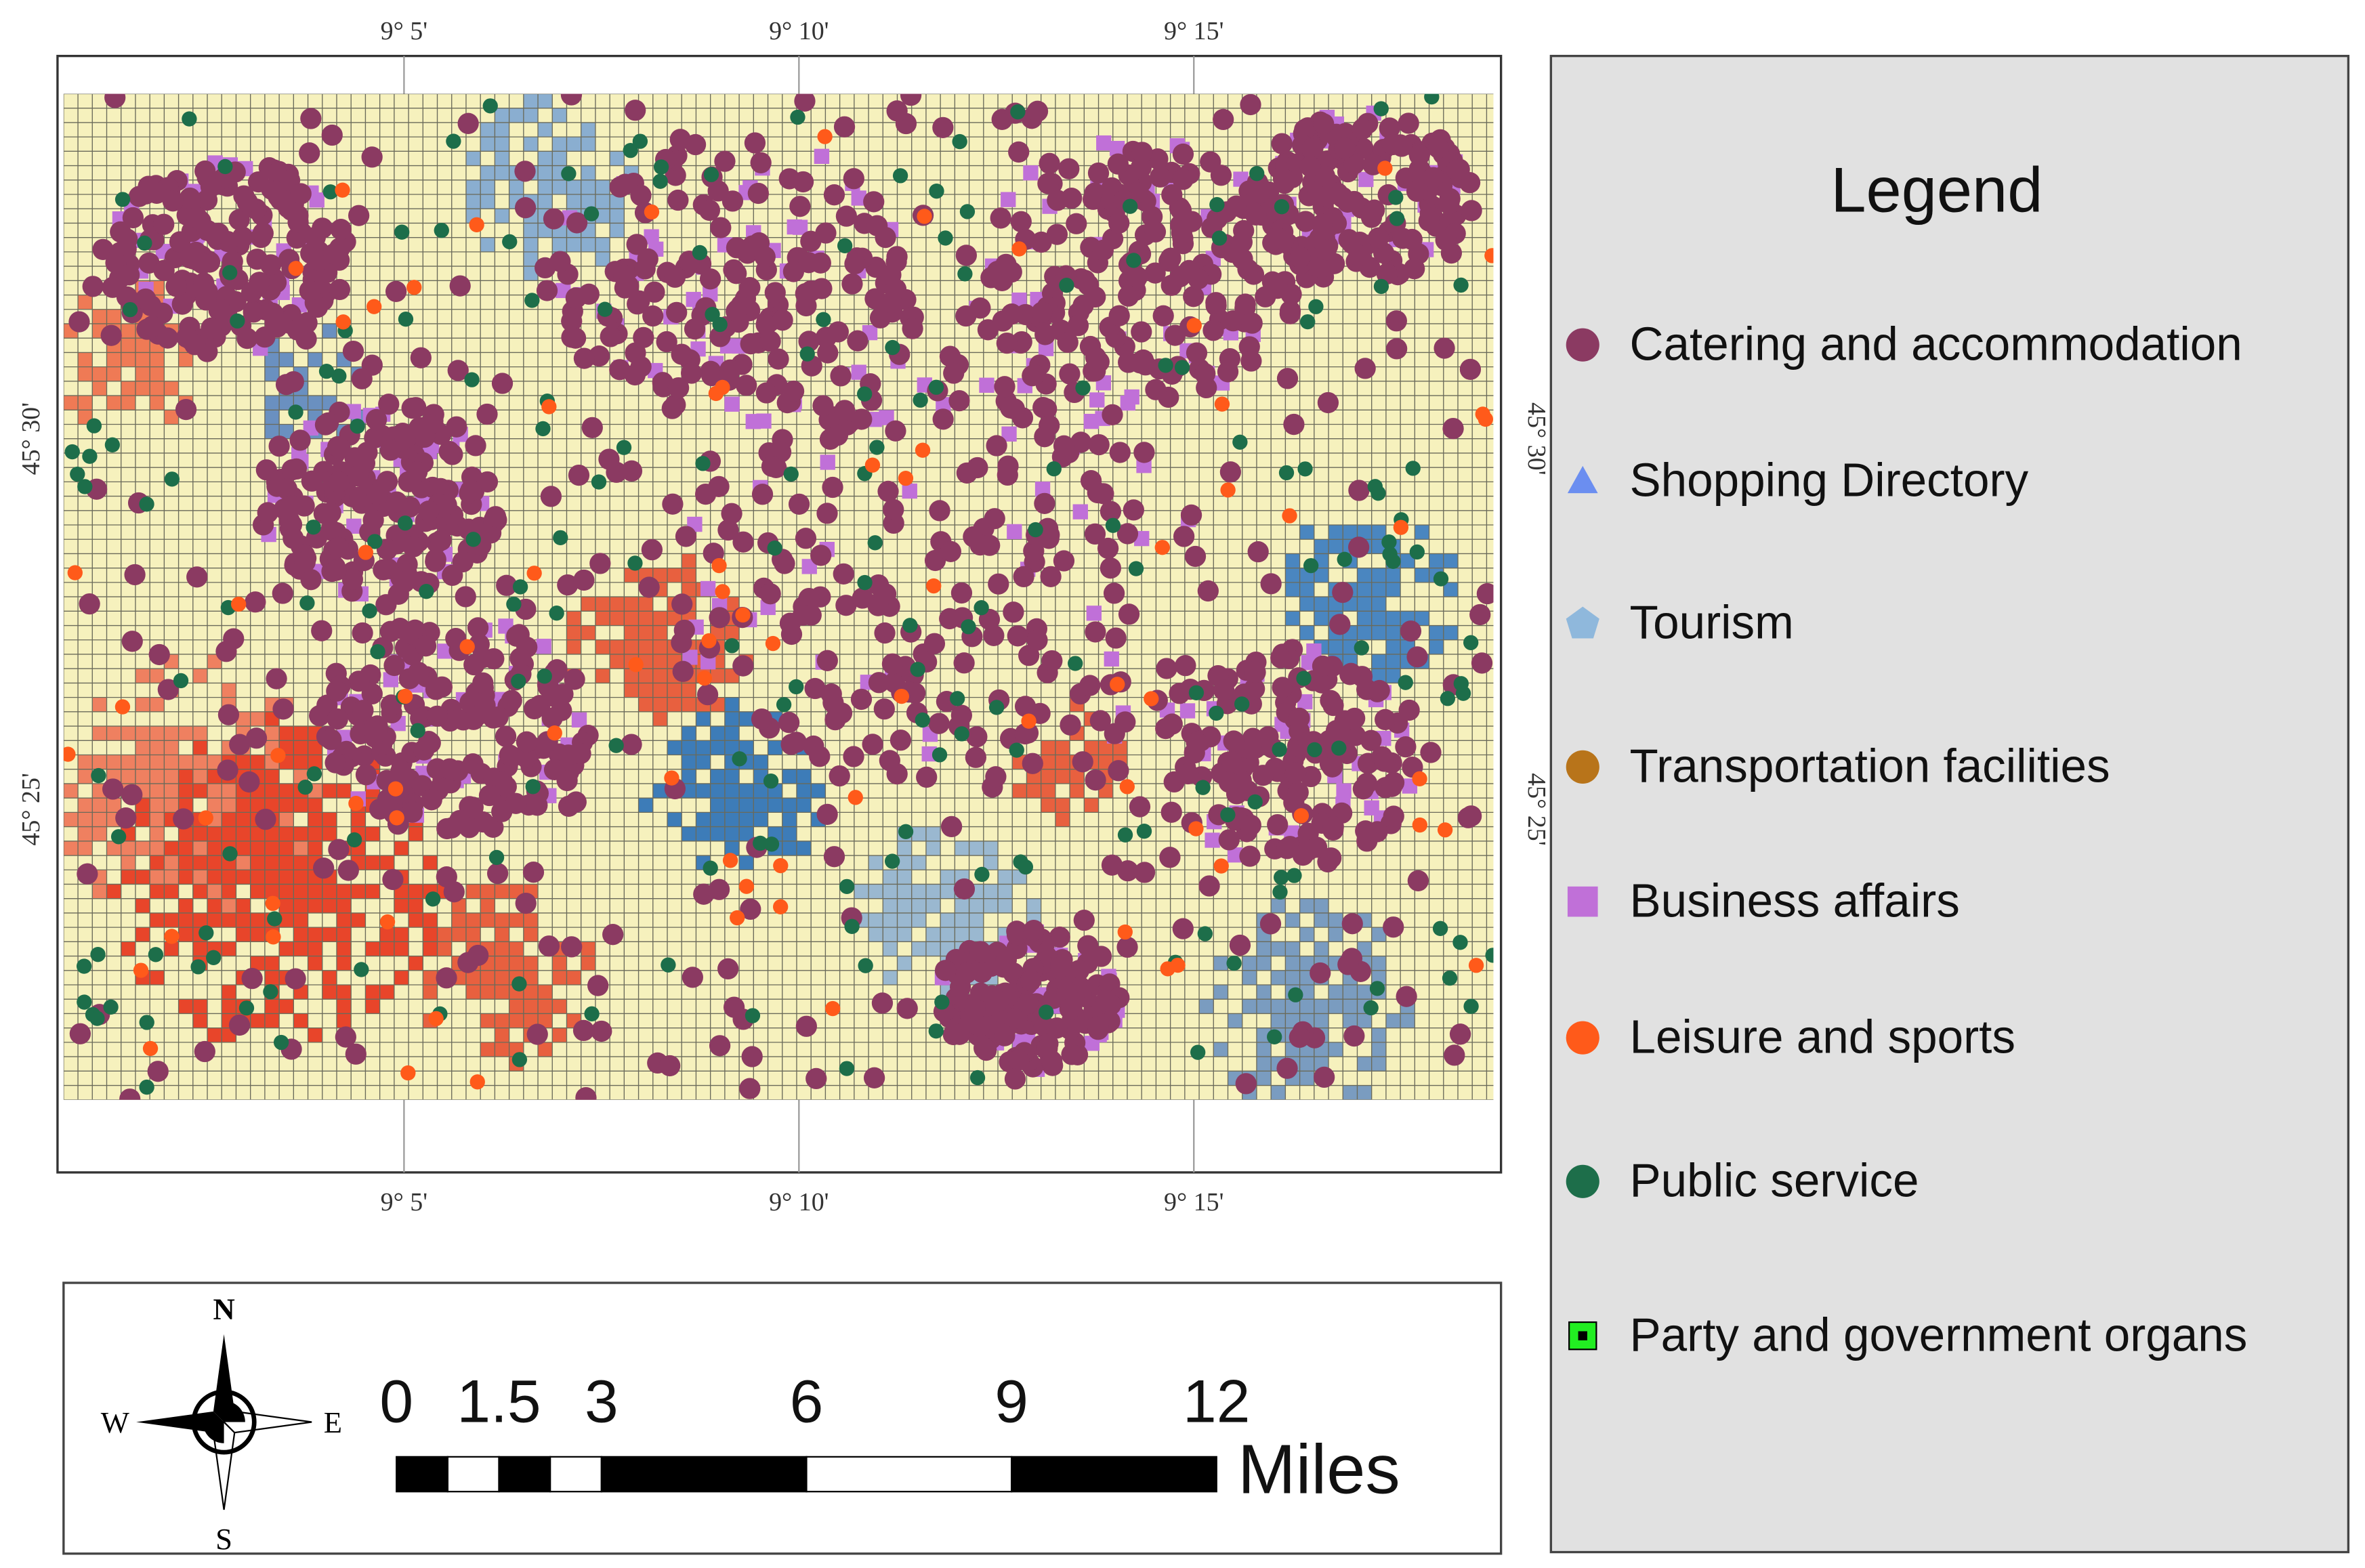  I want to click on legend-symbol, so click(1582, 345).